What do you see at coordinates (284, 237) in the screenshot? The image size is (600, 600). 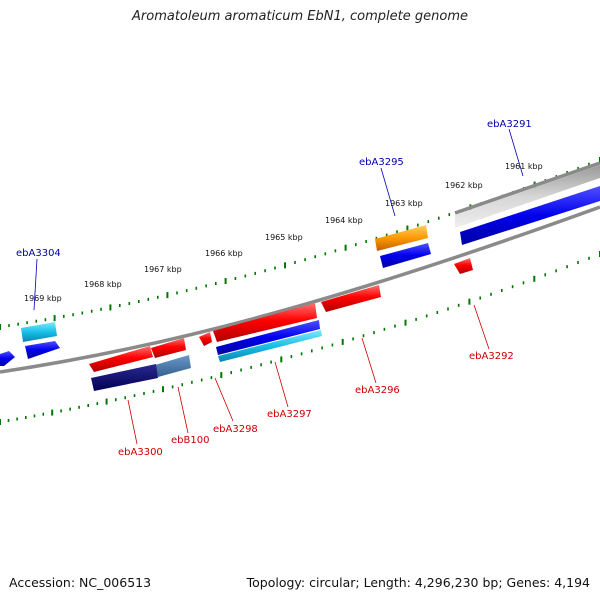 I see `scale-label-1965: 1965 kbp` at bounding box center [284, 237].